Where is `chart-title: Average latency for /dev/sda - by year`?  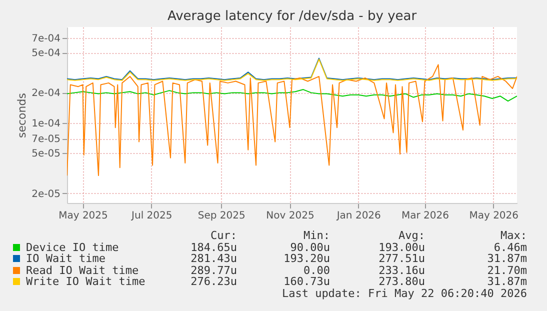
chart-title: Average latency for /dev/sda - by year is located at coordinates (292, 16).